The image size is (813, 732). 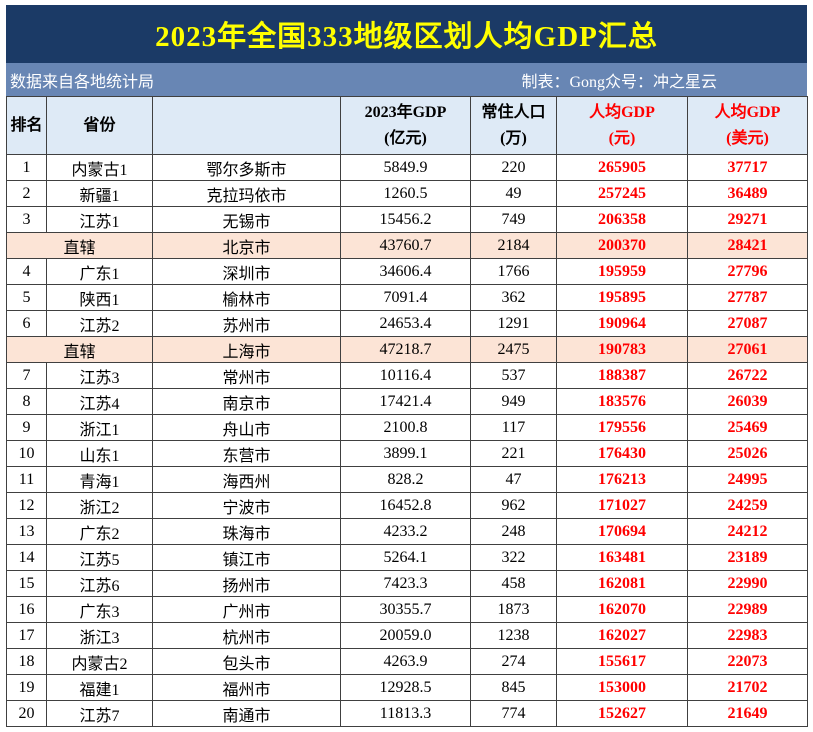 I want to click on gdp-cell: 47218.7, so click(x=405, y=349).